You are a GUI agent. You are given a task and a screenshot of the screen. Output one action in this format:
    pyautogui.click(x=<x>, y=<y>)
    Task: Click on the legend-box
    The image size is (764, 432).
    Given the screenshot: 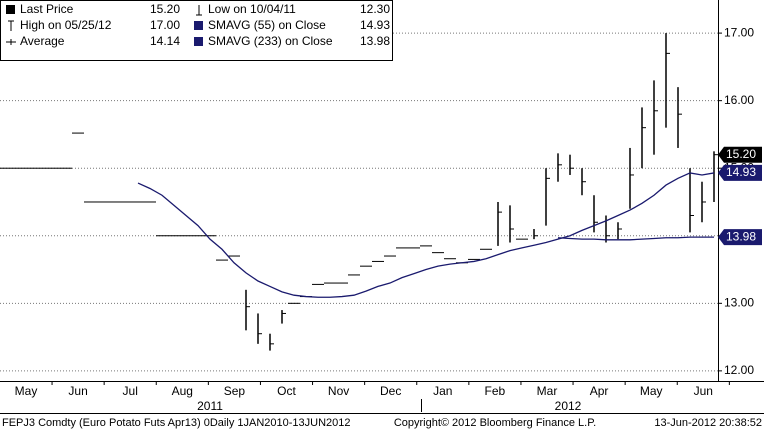 What is the action you would take?
    pyautogui.click(x=196, y=30)
    